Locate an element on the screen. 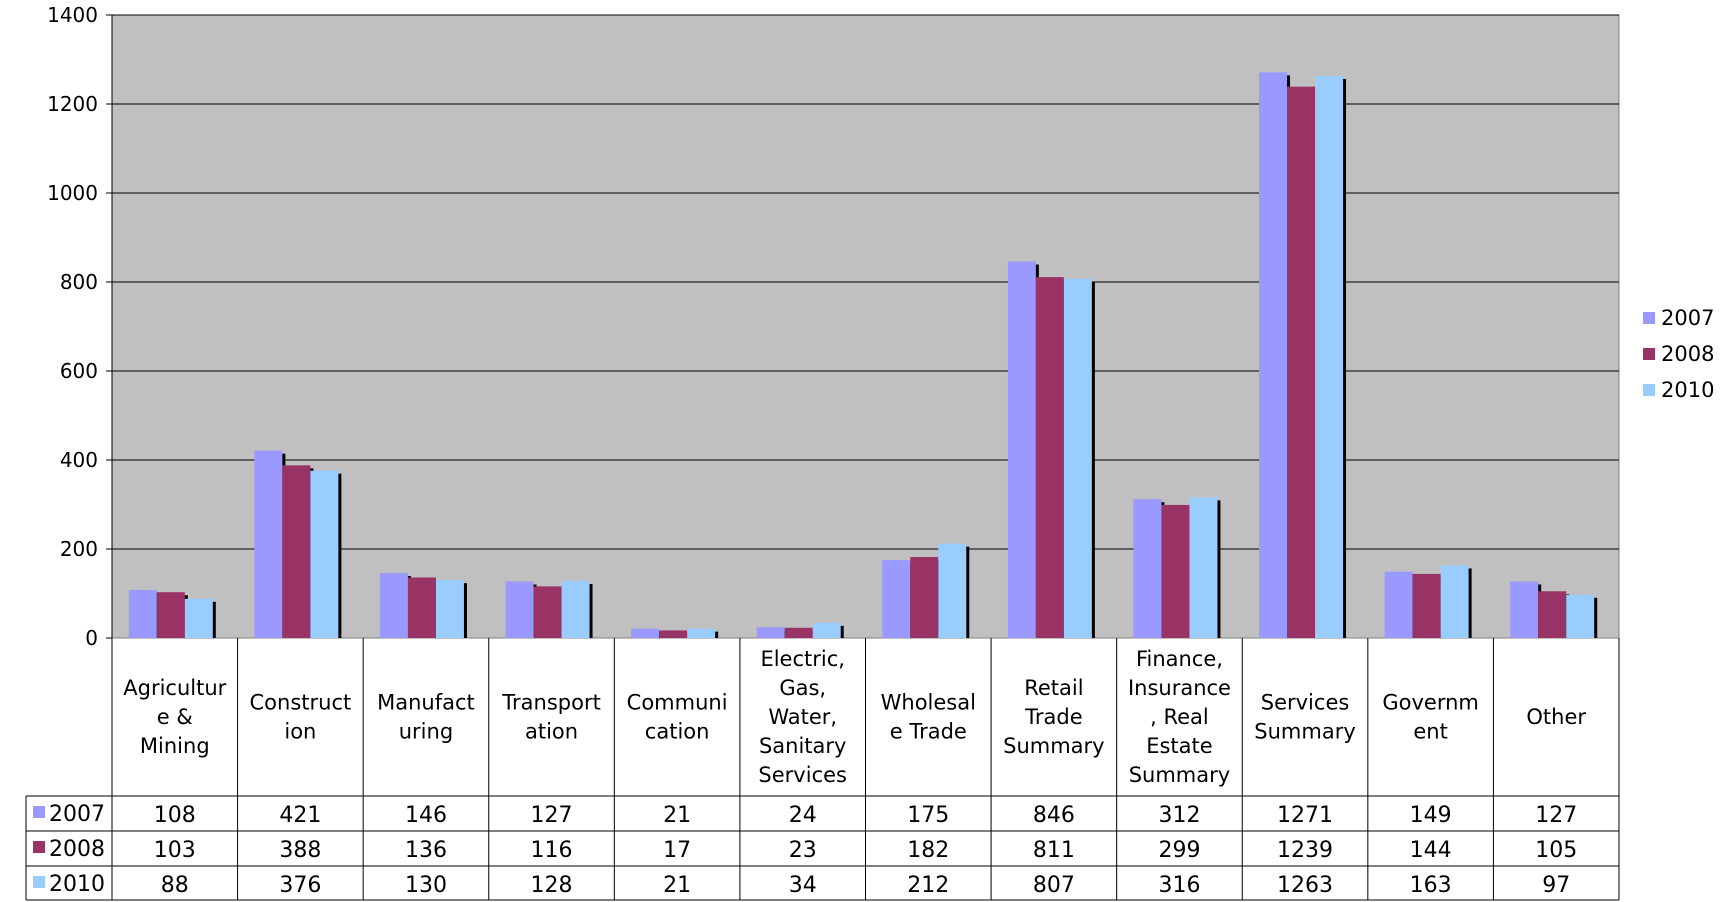  legend-item: 2010 is located at coordinates (1678, 390).